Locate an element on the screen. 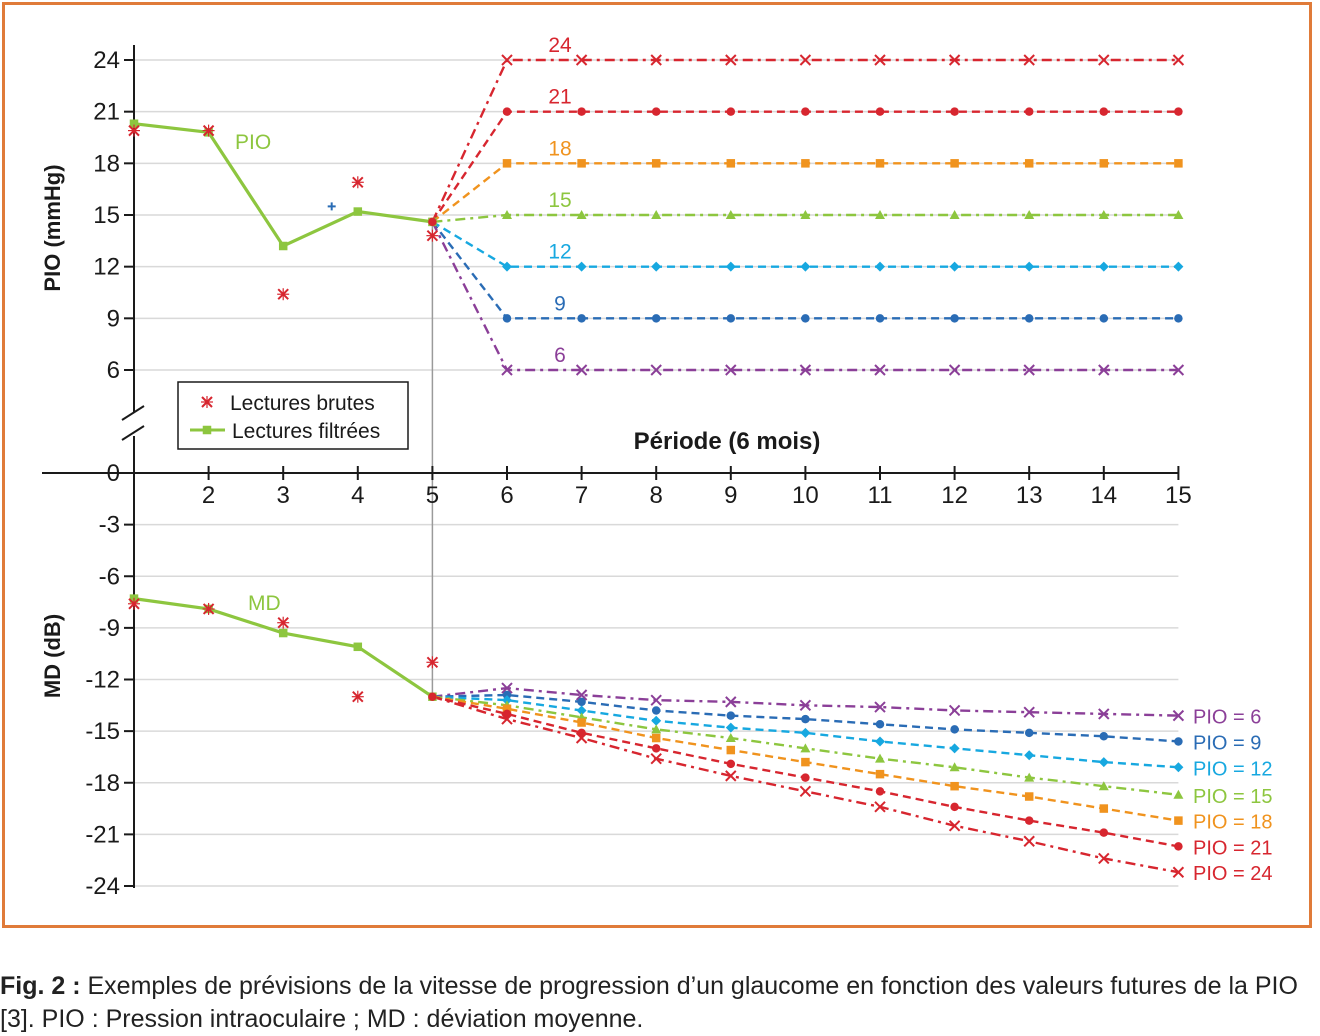 Image resolution: width=1320 pixels, height=1036 pixels. pio-projection-label: 18 is located at coordinates (559, 148).